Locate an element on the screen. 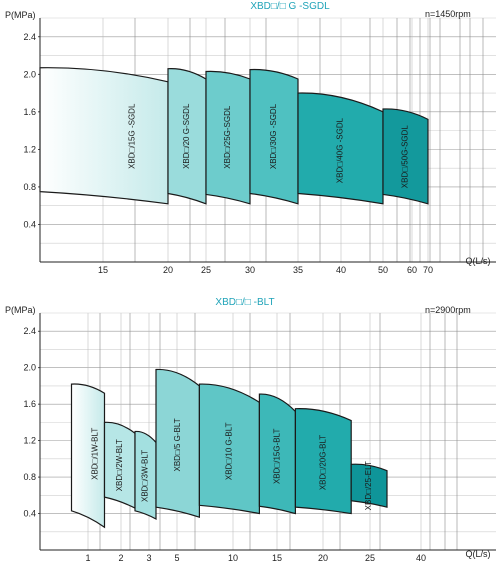  x-tick-label: 70 is located at coordinates (428, 270).